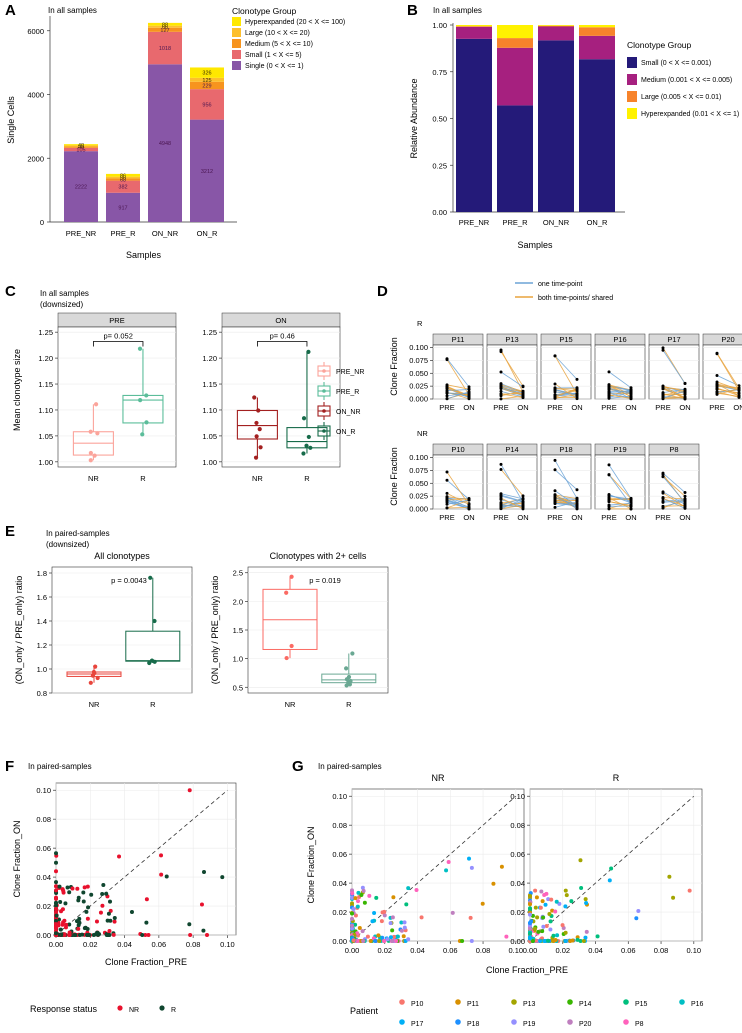 The height and width of the screenshot is (1033, 742). Describe the element at coordinates (418, 483) in the screenshot. I see `svg-text: 0.050` at that location.